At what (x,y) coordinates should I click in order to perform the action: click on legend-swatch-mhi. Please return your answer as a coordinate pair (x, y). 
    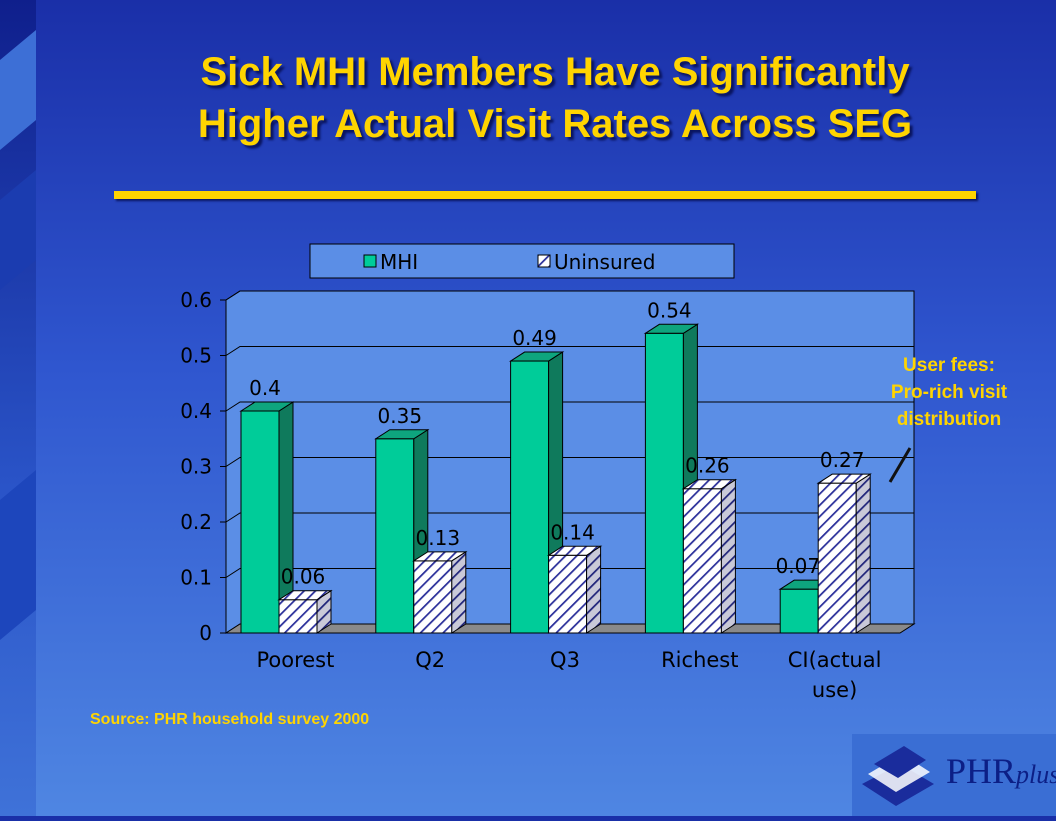
    Looking at the image, I should click on (370, 261).